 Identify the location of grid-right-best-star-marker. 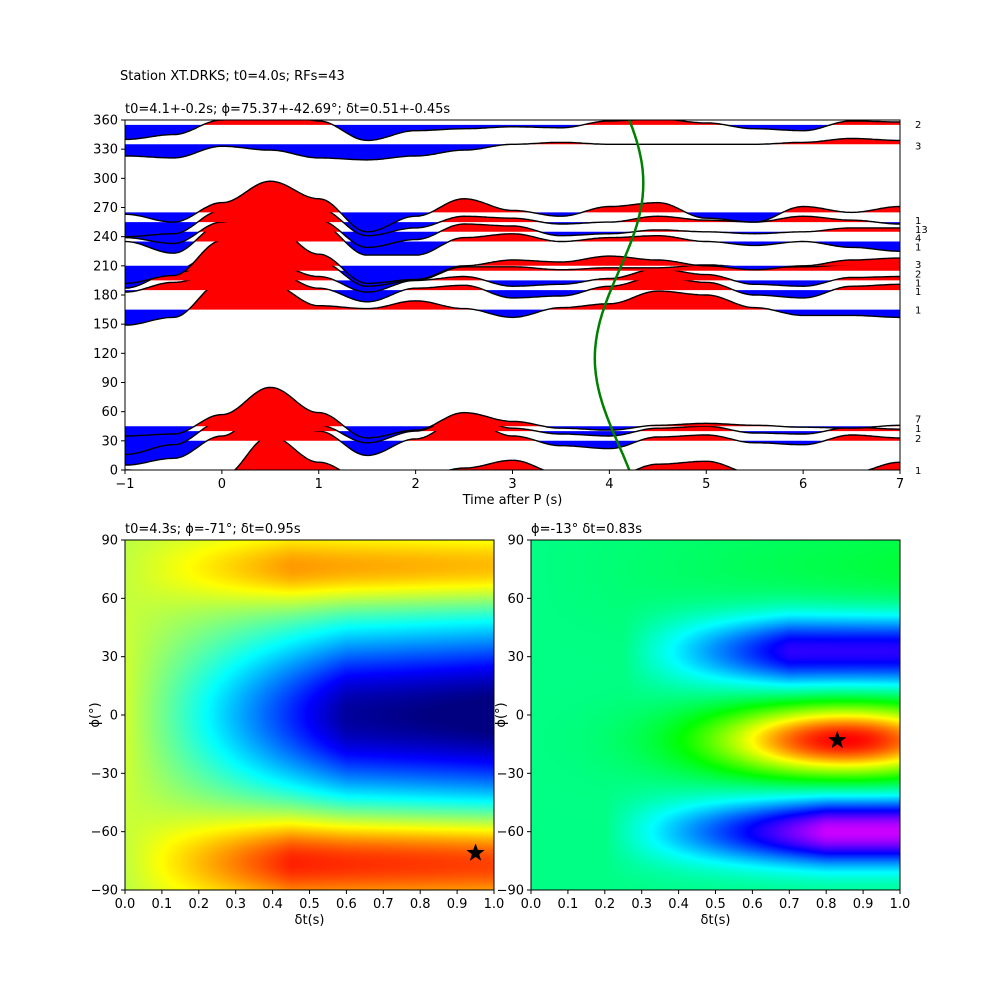
(837, 739).